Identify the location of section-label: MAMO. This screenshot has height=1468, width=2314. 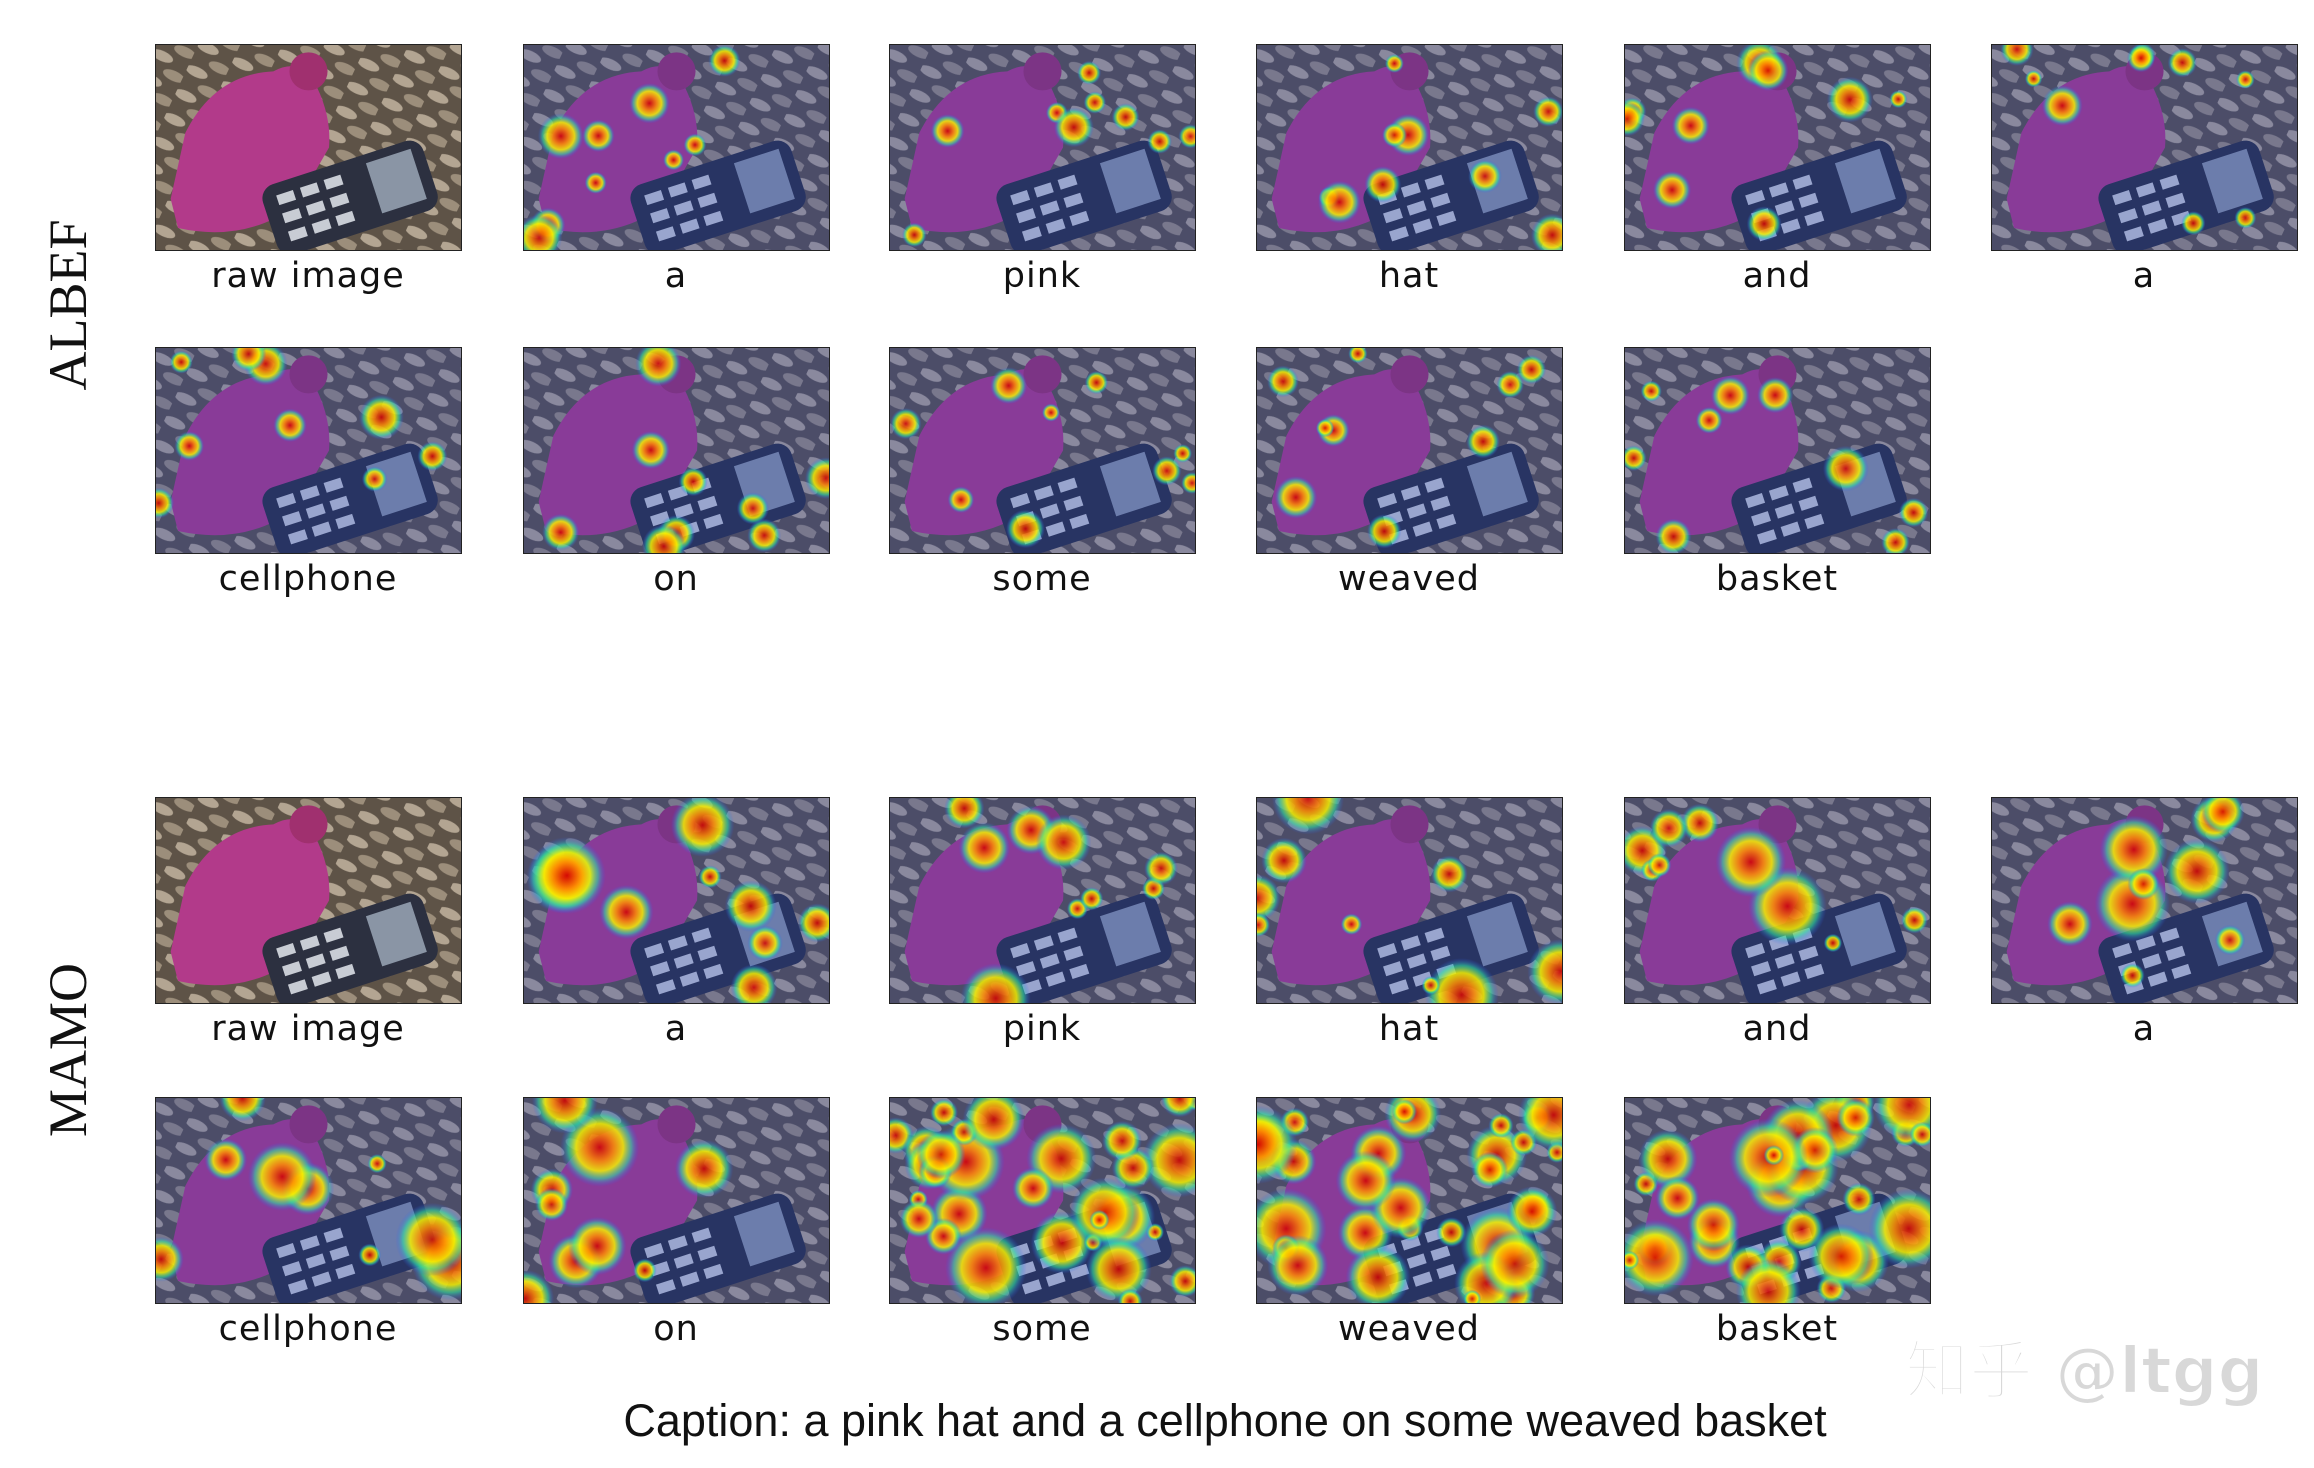
(68, 1050).